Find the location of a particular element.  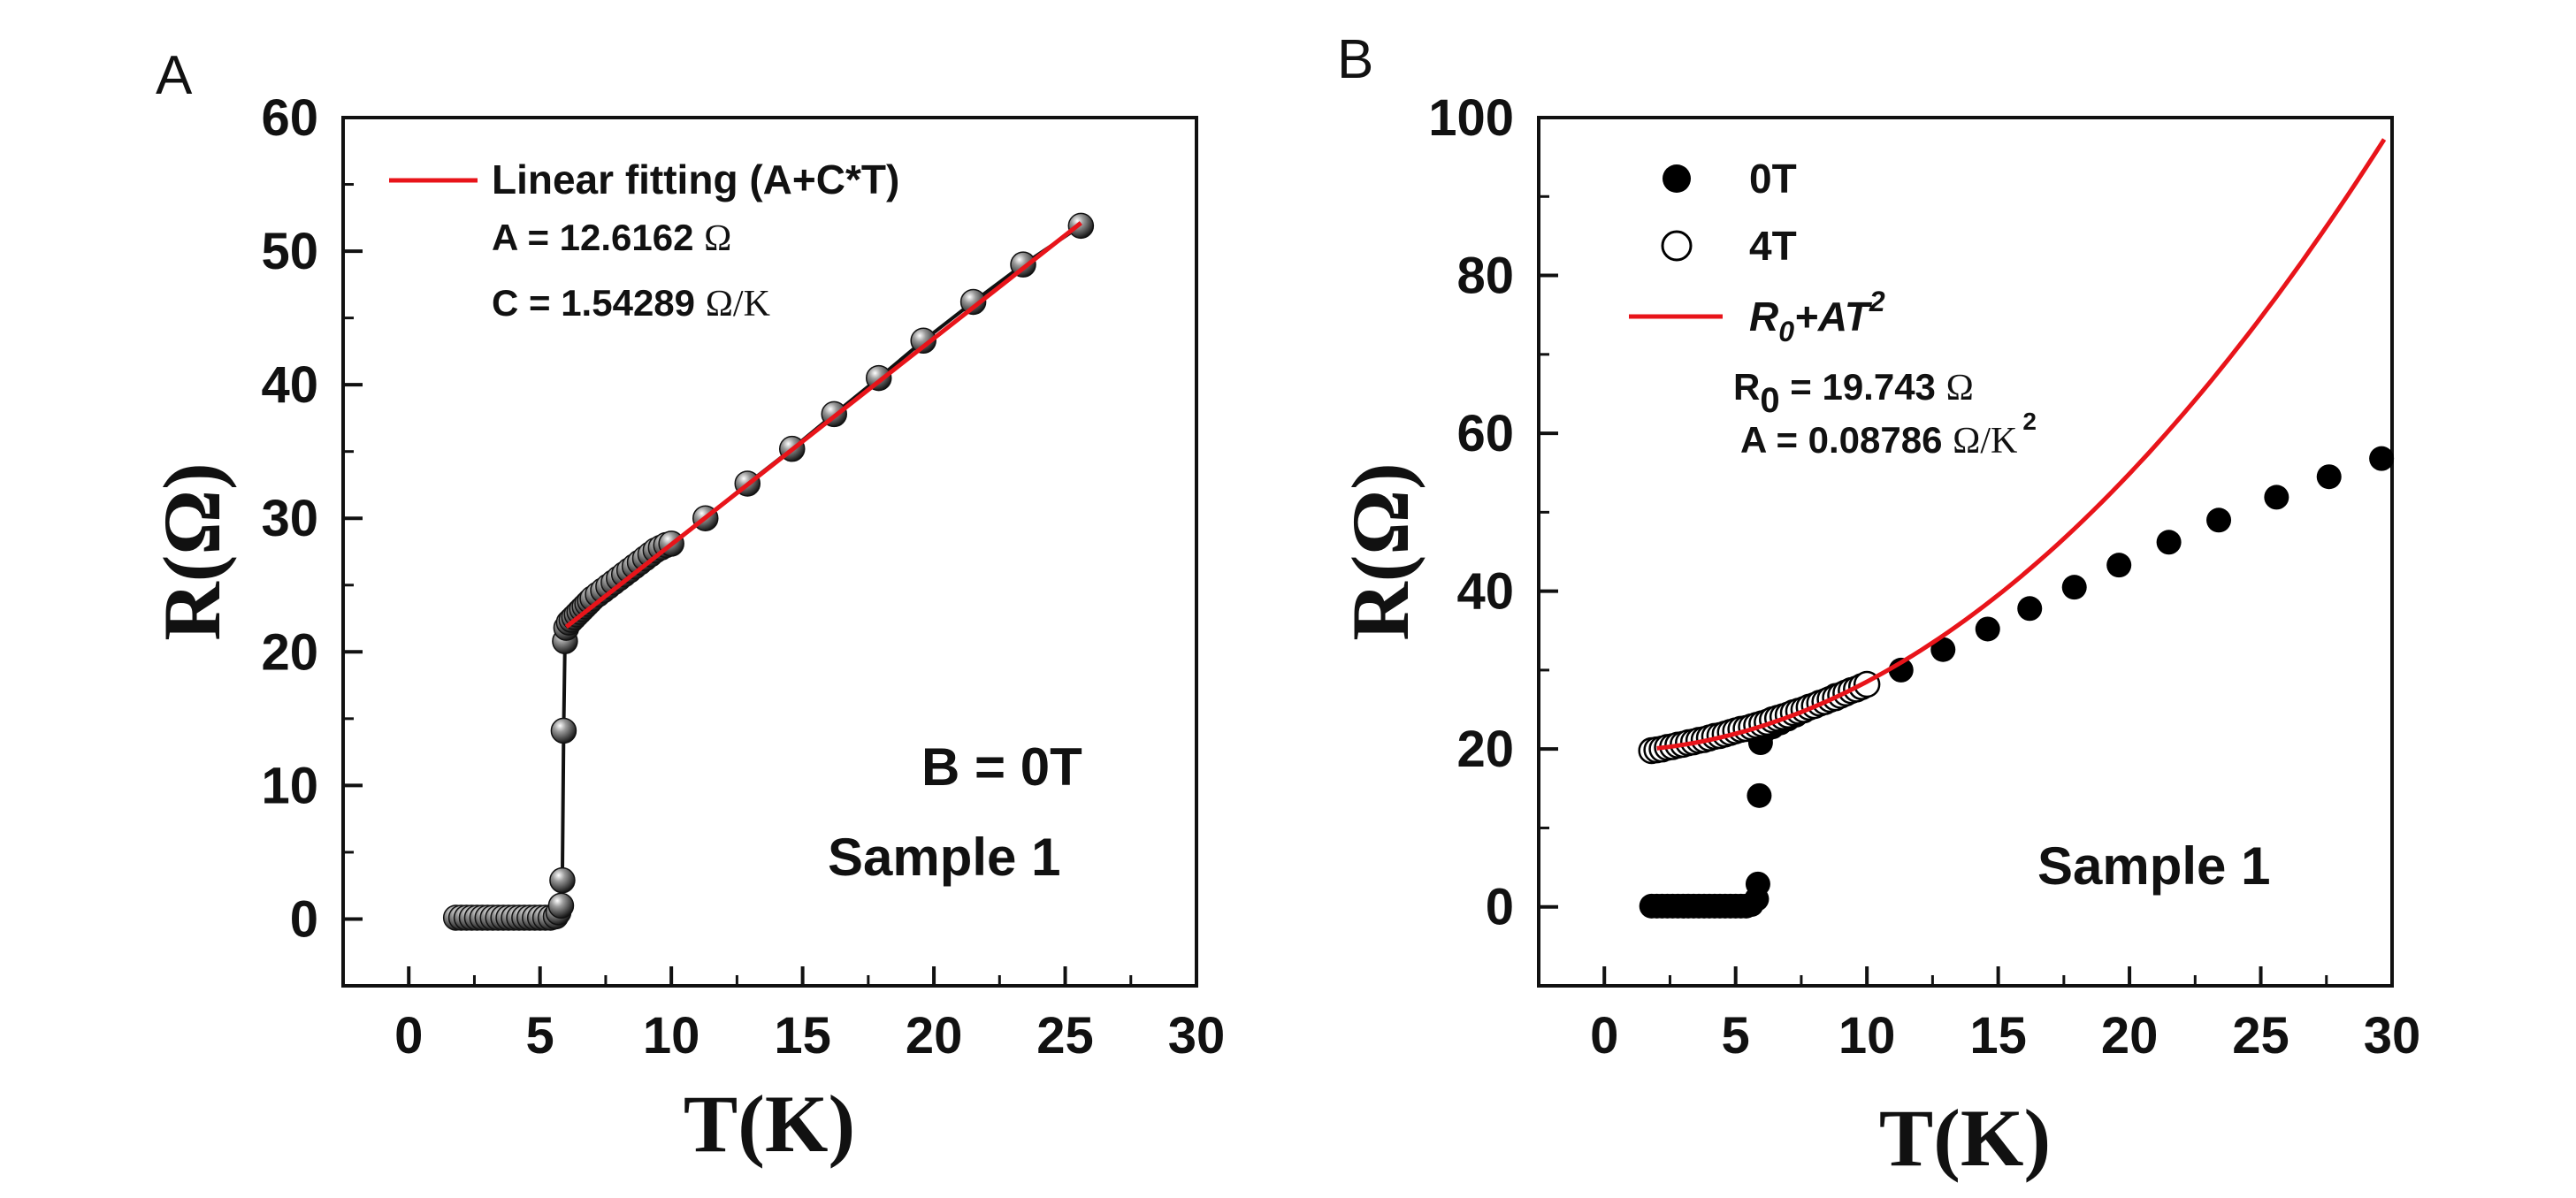

panel-b-y-axis-title: R(Ω) is located at coordinates (1380, 551).